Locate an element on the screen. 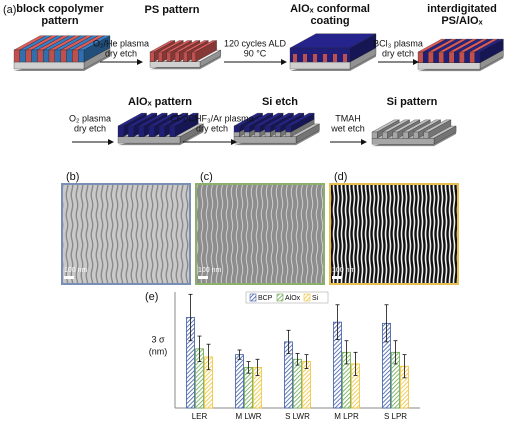 The height and width of the screenshot is (423, 509). x-tick-label: LER is located at coordinates (200, 416).